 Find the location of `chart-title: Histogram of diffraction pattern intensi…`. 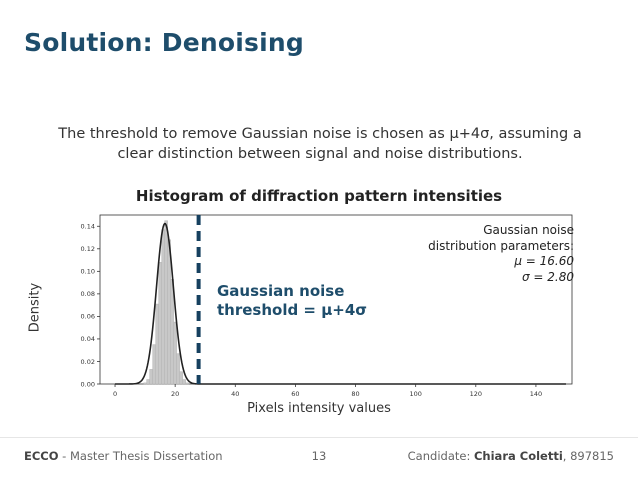

chart-title: Histogram of diffraction pattern intensi… is located at coordinates (319, 196).